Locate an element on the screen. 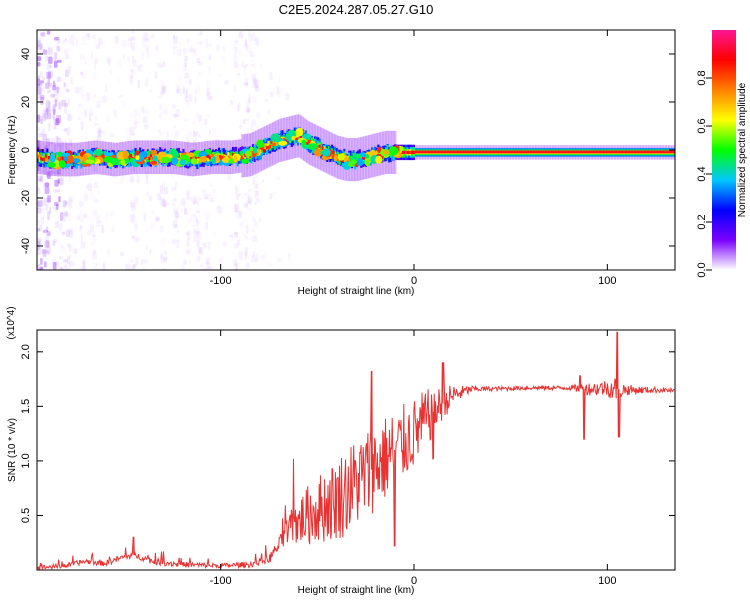 The width and height of the screenshot is (750, 600). snr-x-tick-label: -100 is located at coordinates (221, 581).